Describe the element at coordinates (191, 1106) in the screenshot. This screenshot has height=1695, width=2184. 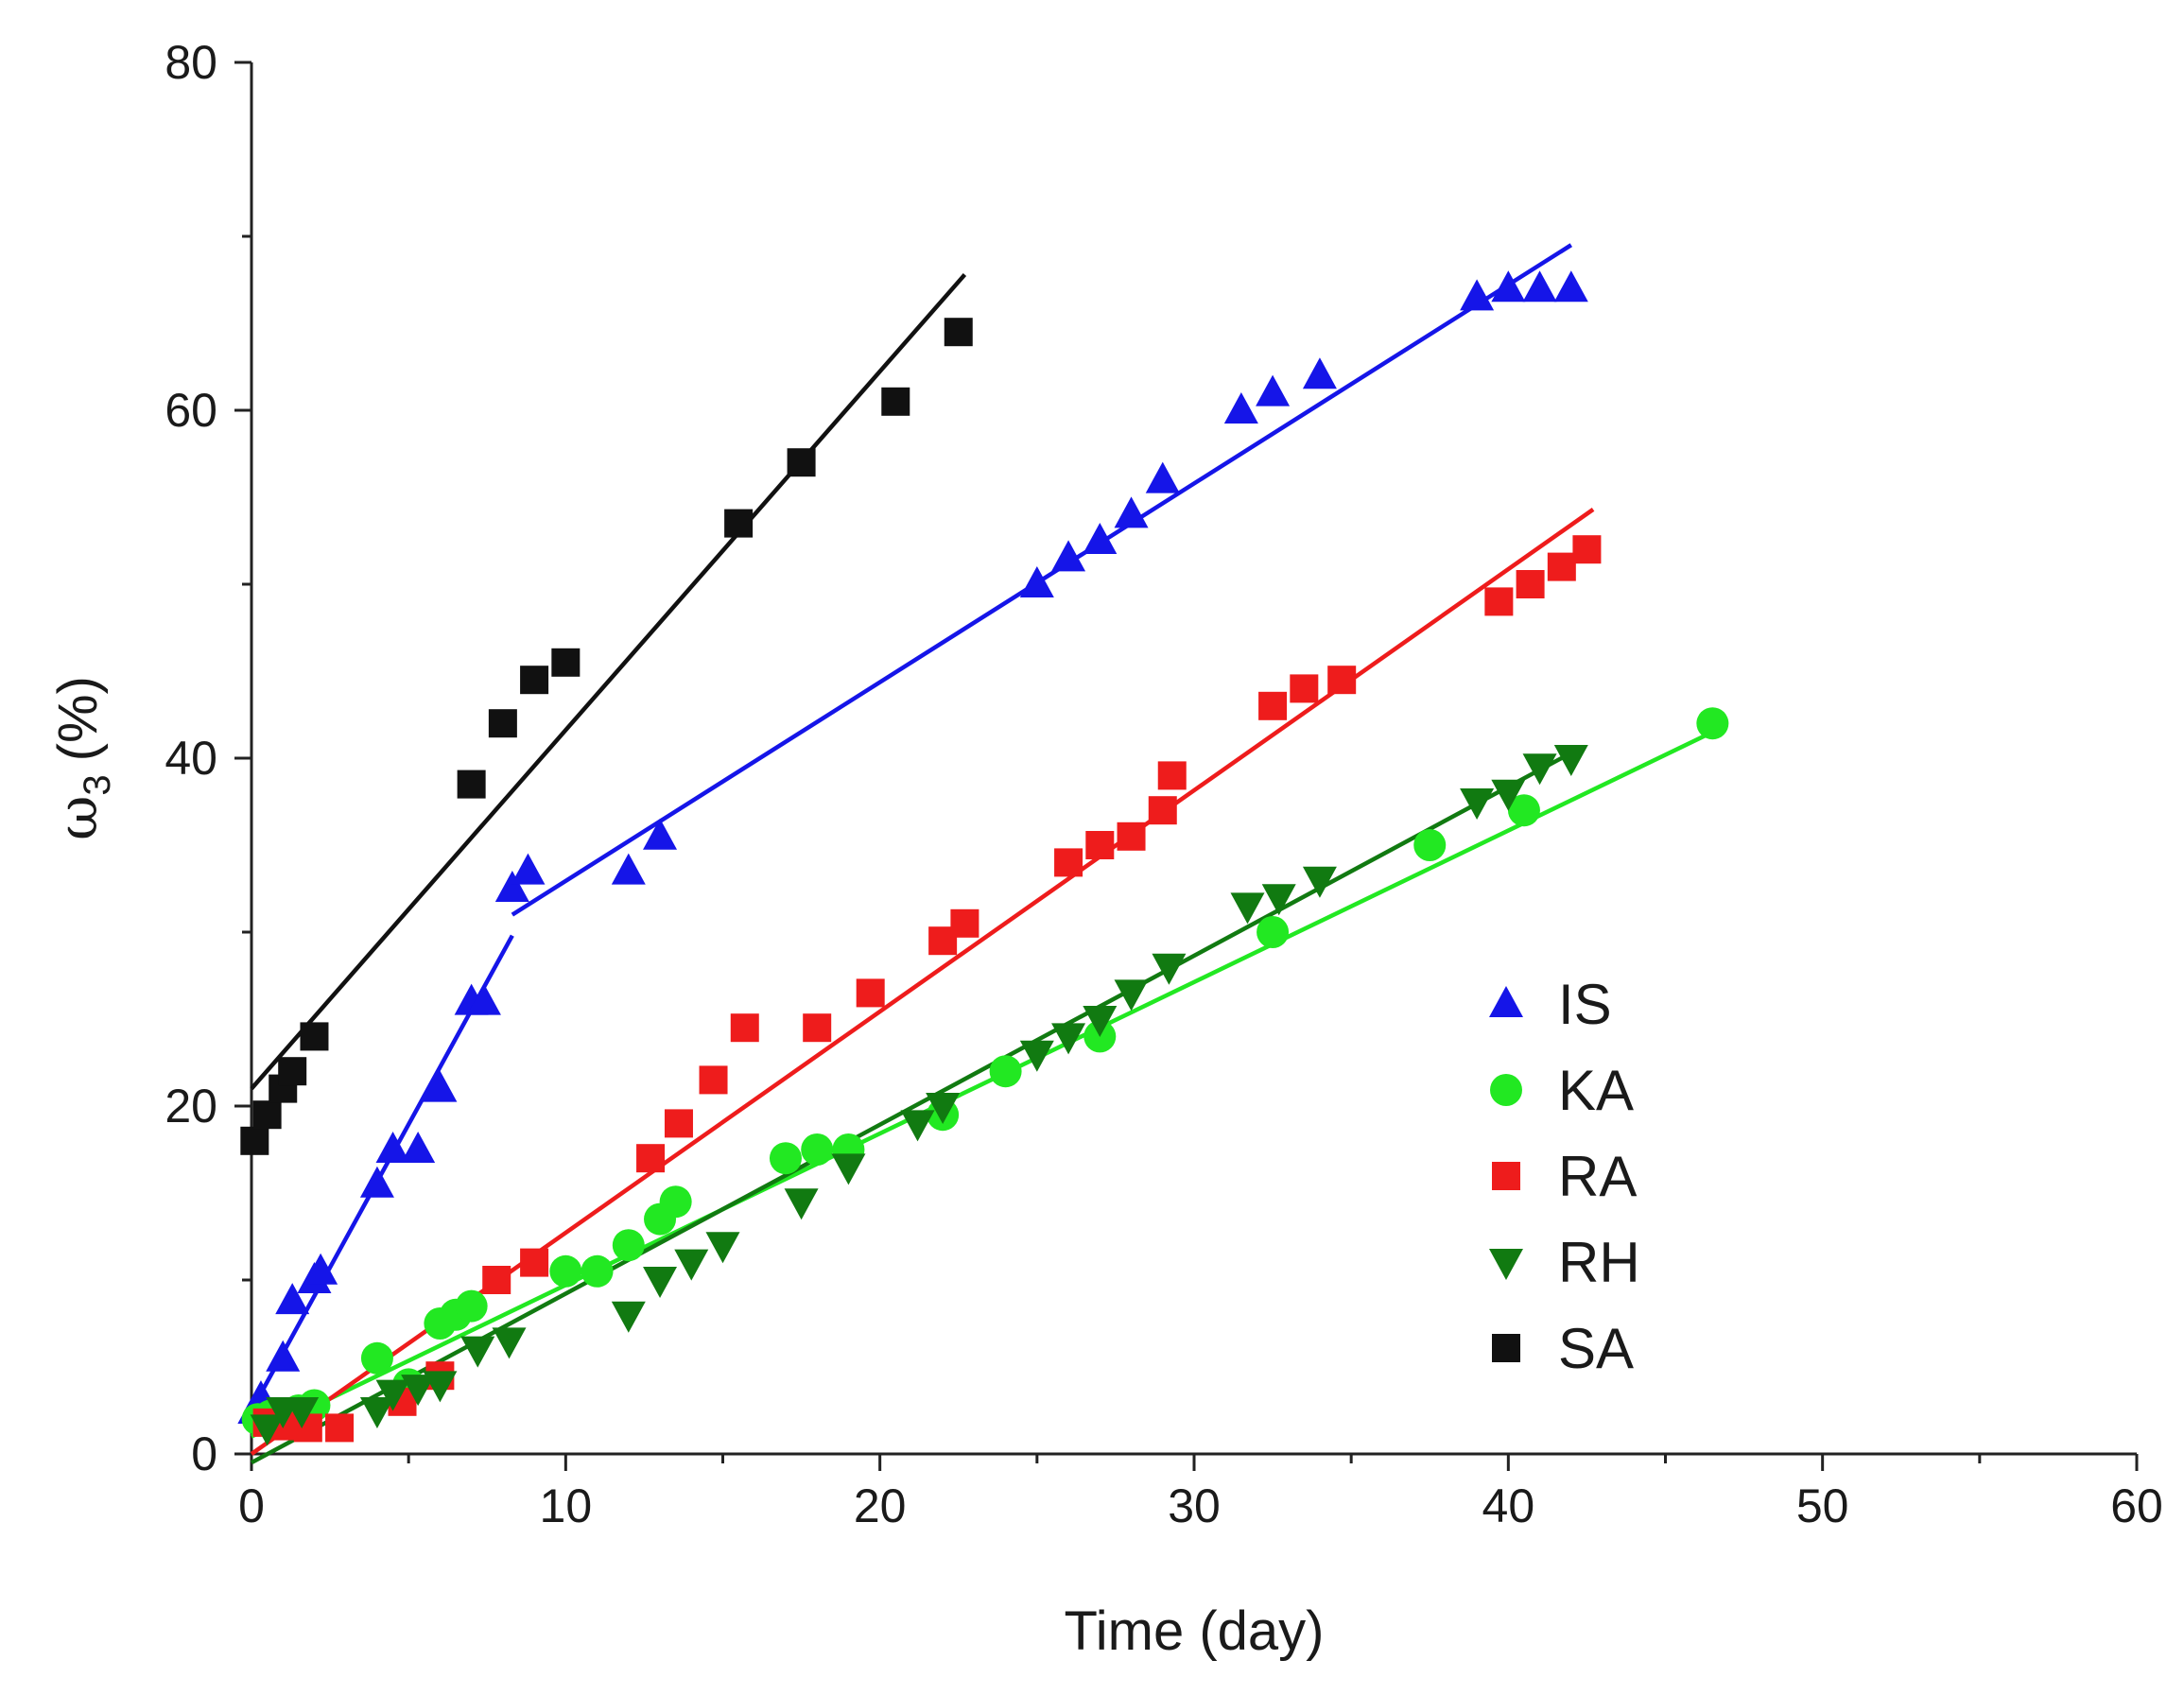
I see `y-tick-label: 20` at that location.